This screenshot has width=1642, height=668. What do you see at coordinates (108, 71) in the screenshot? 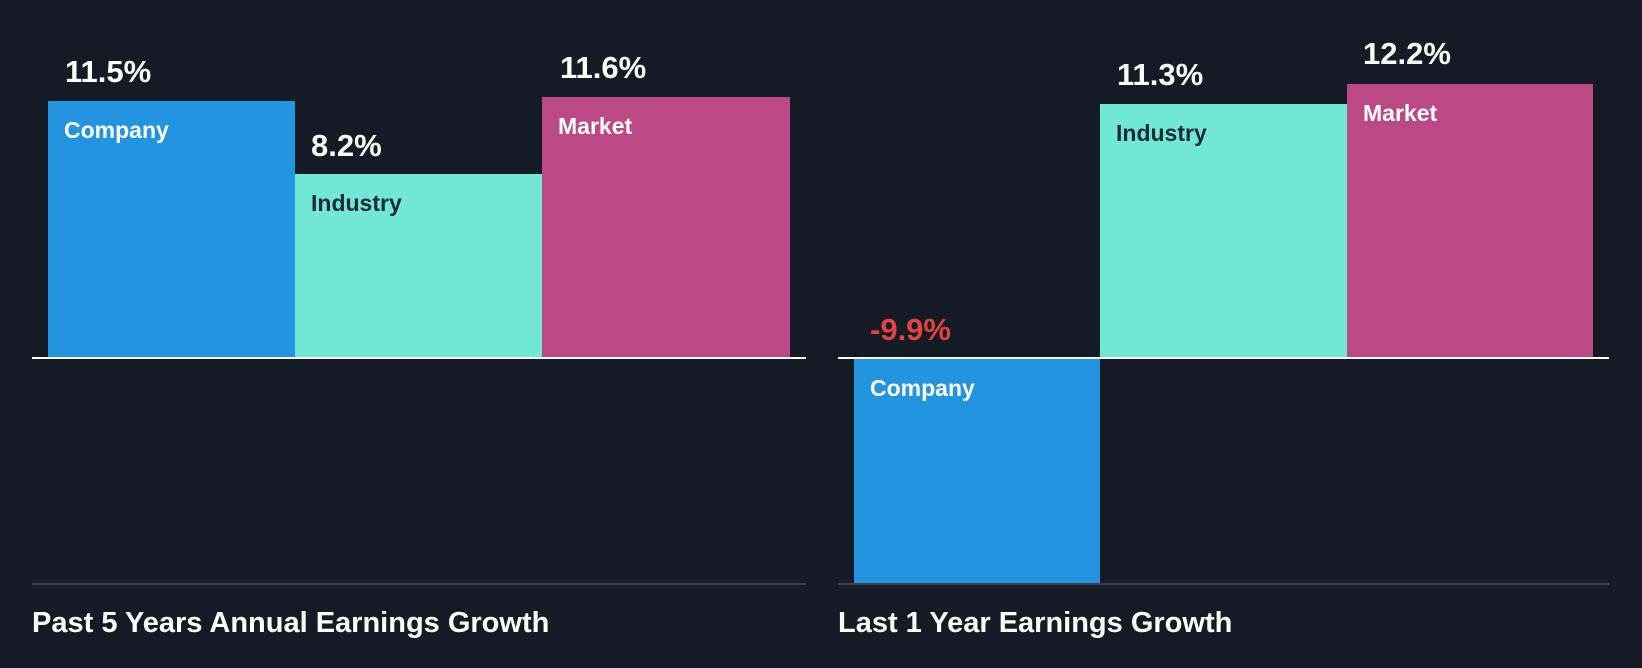
I see `value-company: 11.5%` at bounding box center [108, 71].